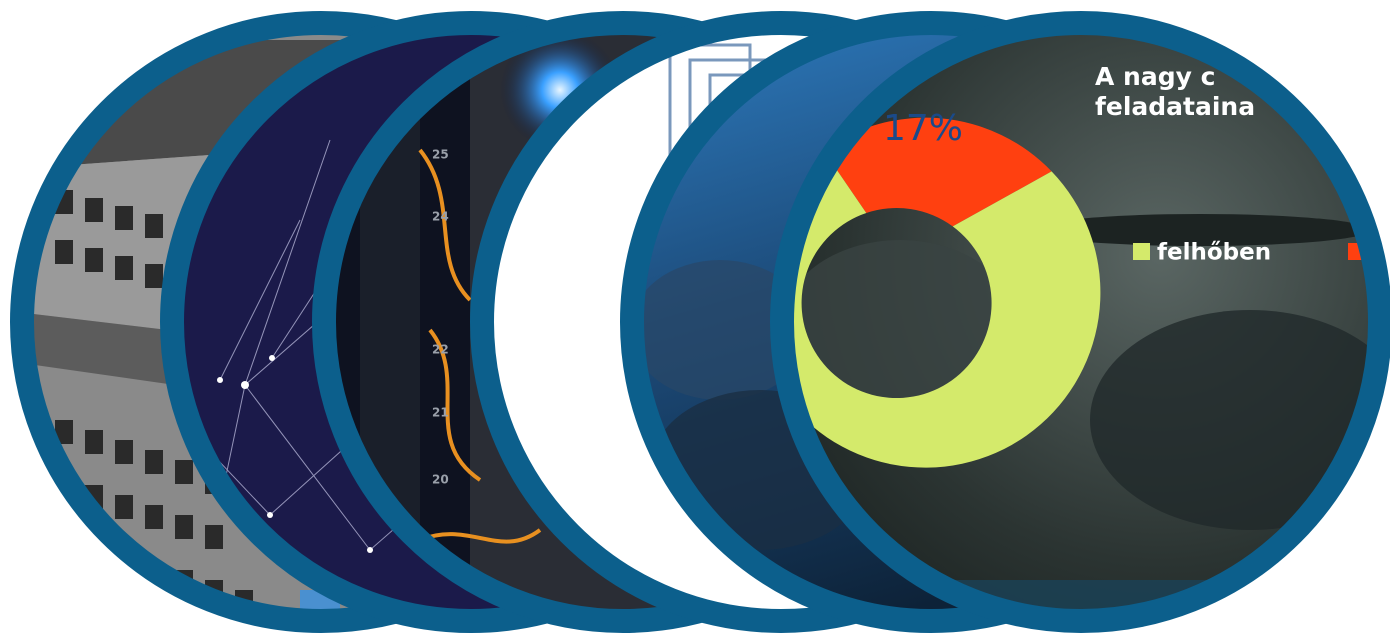  I want to click on svg-text: 24, so click(440, 217).